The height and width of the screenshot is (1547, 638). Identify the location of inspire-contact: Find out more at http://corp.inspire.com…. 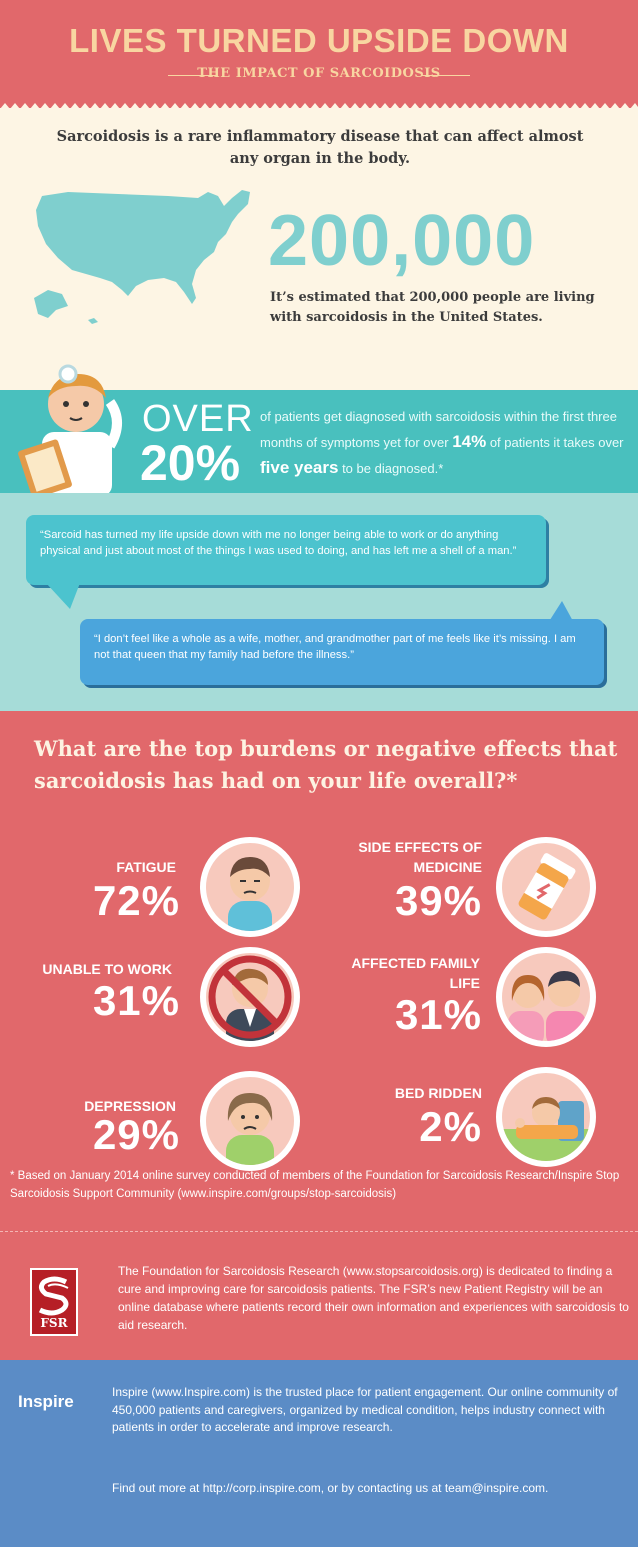
(330, 1488).